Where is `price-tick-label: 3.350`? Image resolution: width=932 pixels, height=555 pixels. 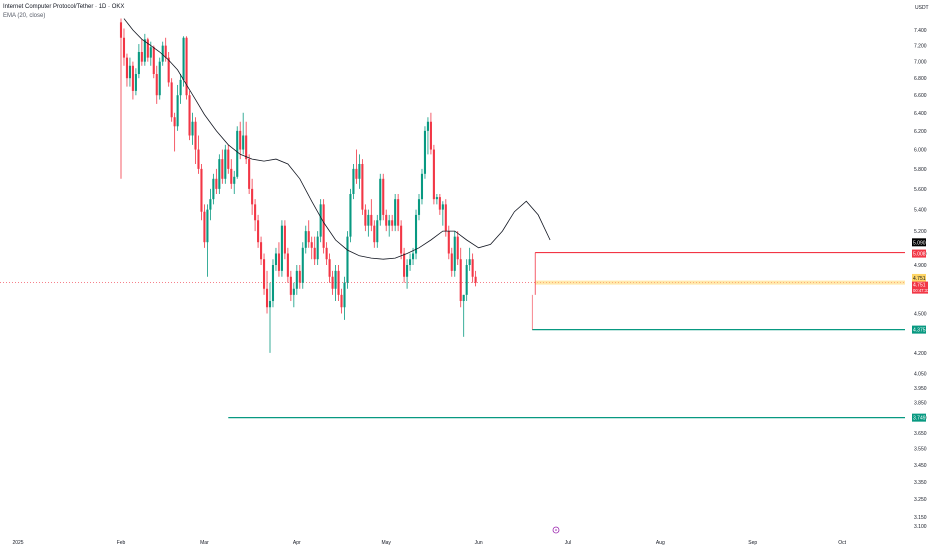 price-tick-label: 3.350 is located at coordinates (920, 483).